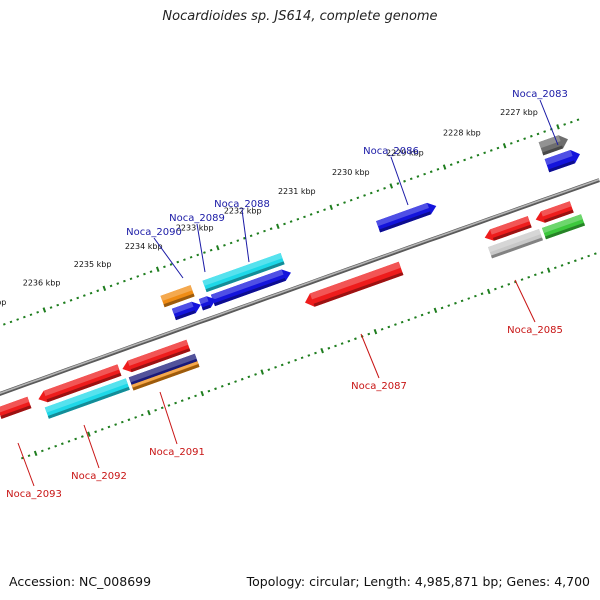 Image resolution: width=600 pixels, height=600 pixels. I want to click on scale-label: 2232 kbp, so click(243, 210).